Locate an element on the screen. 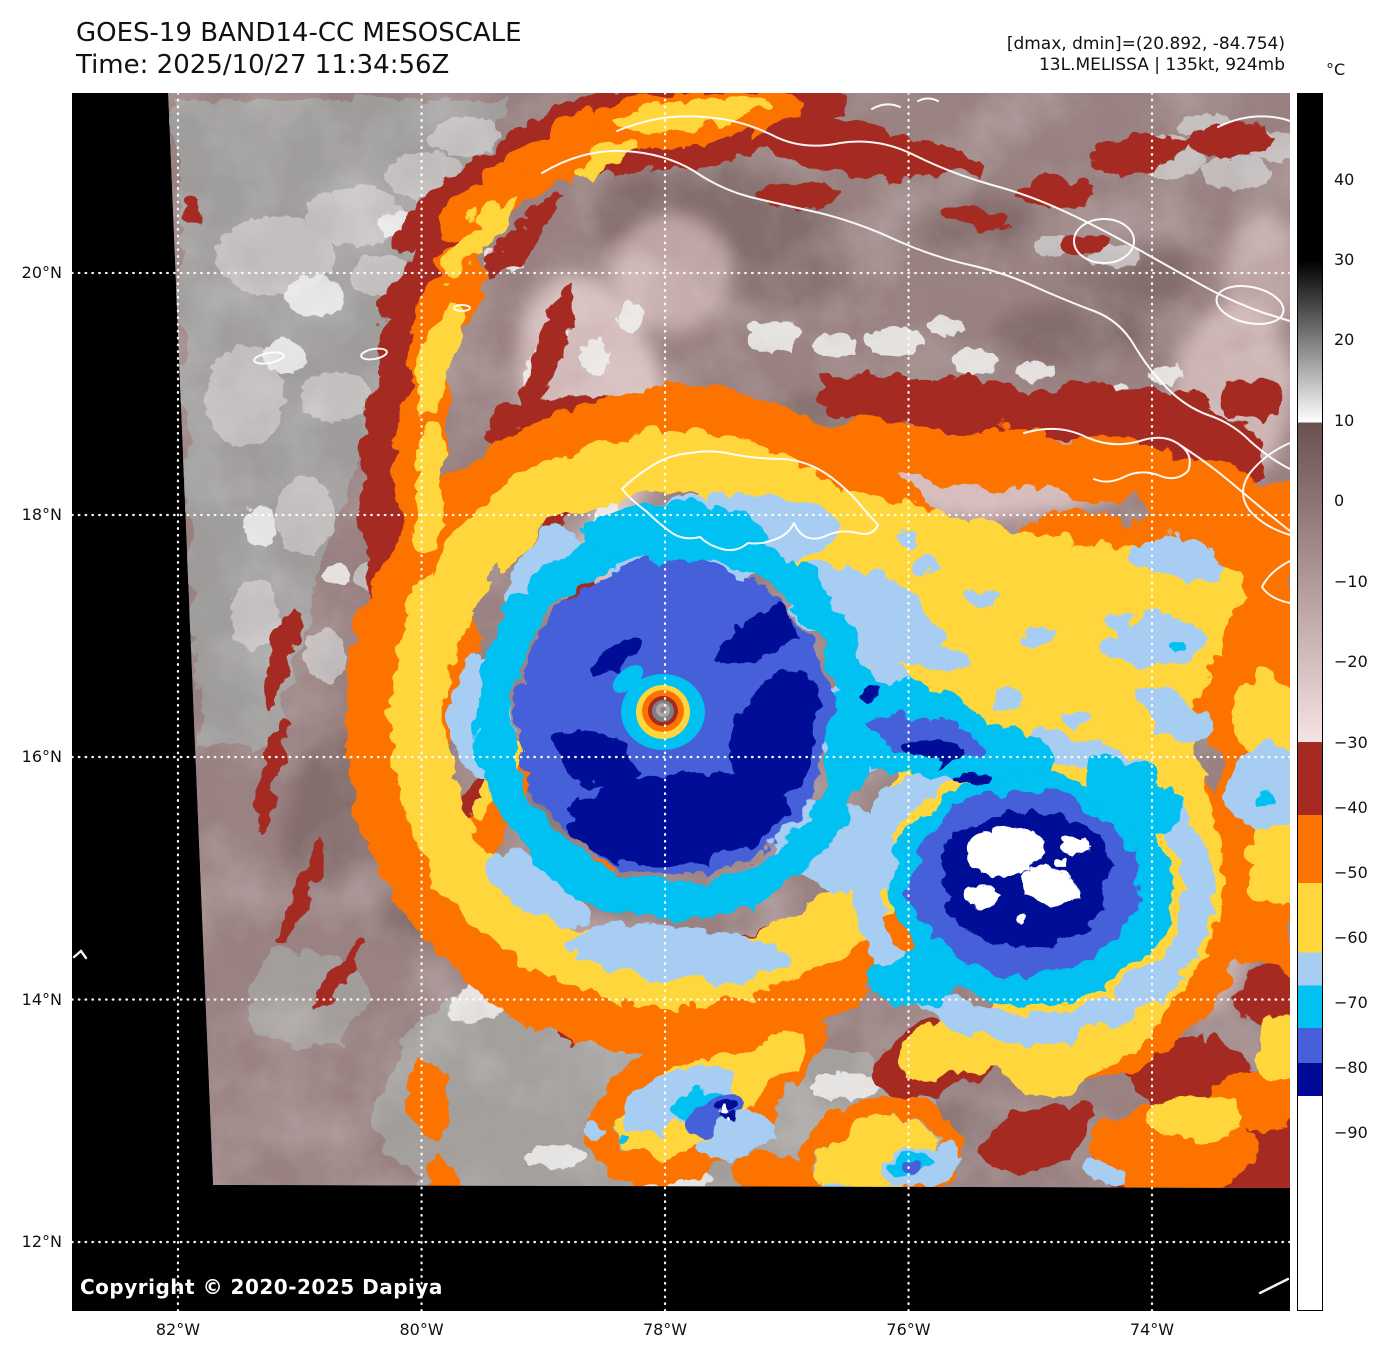 The height and width of the screenshot is (1359, 1390). coldest-white-layer is located at coordinates (901, 970).